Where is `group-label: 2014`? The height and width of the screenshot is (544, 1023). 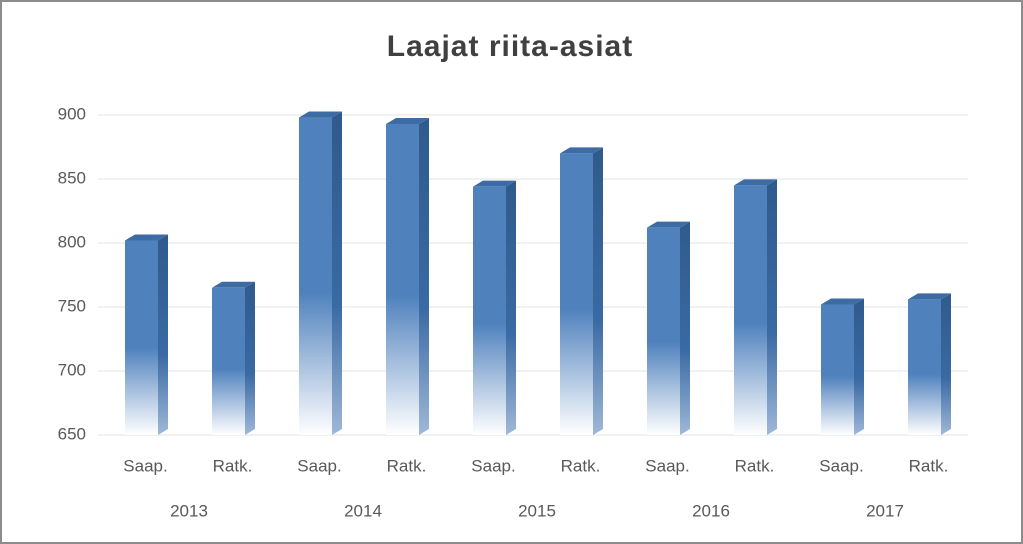
group-label: 2014 is located at coordinates (363, 510).